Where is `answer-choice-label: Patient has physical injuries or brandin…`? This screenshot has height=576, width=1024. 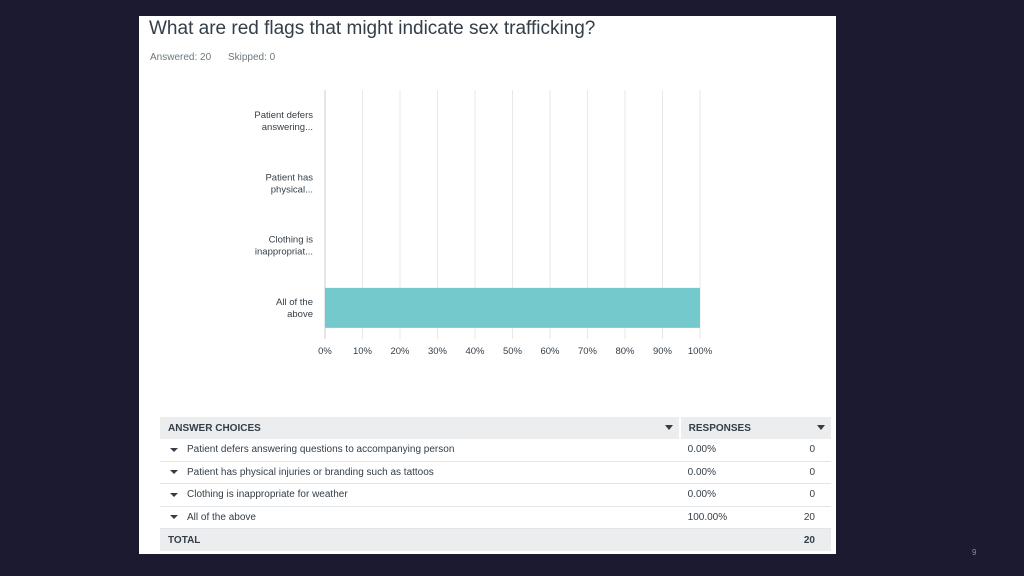 answer-choice-label: Patient has physical injuries or brandin… is located at coordinates (310, 472).